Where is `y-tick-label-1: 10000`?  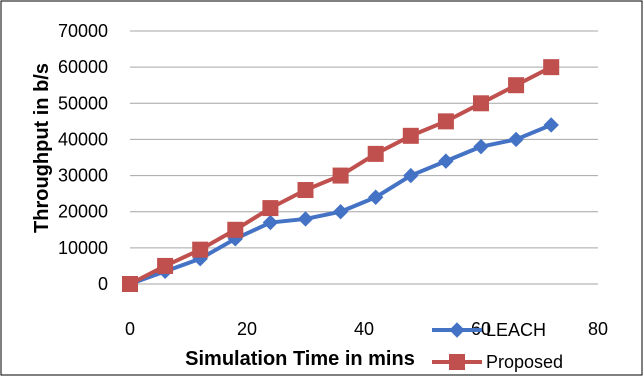 y-tick-label-1: 10000 is located at coordinates (83, 248).